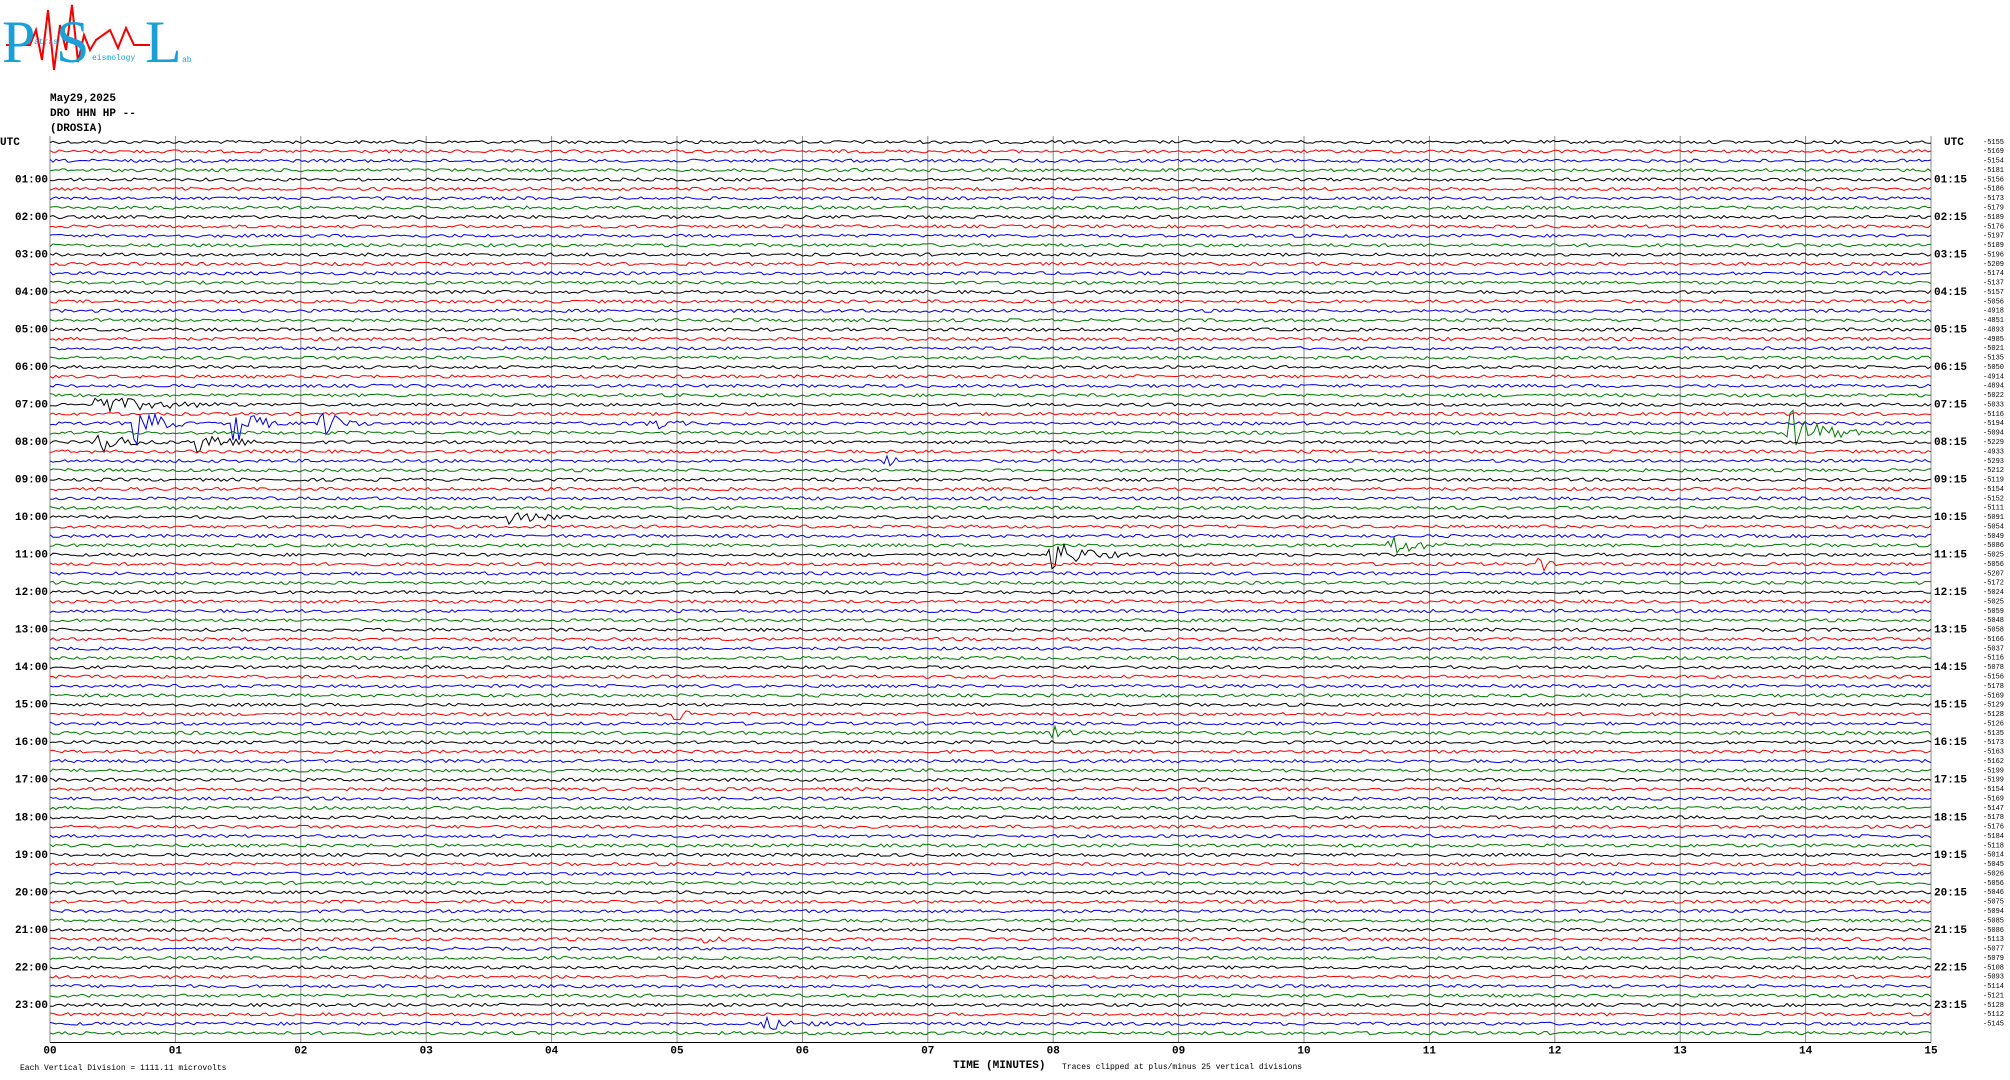 This screenshot has width=2010, height=1080. Describe the element at coordinates (1993, 631) in the screenshot. I see `trace-offset: -5058` at that location.